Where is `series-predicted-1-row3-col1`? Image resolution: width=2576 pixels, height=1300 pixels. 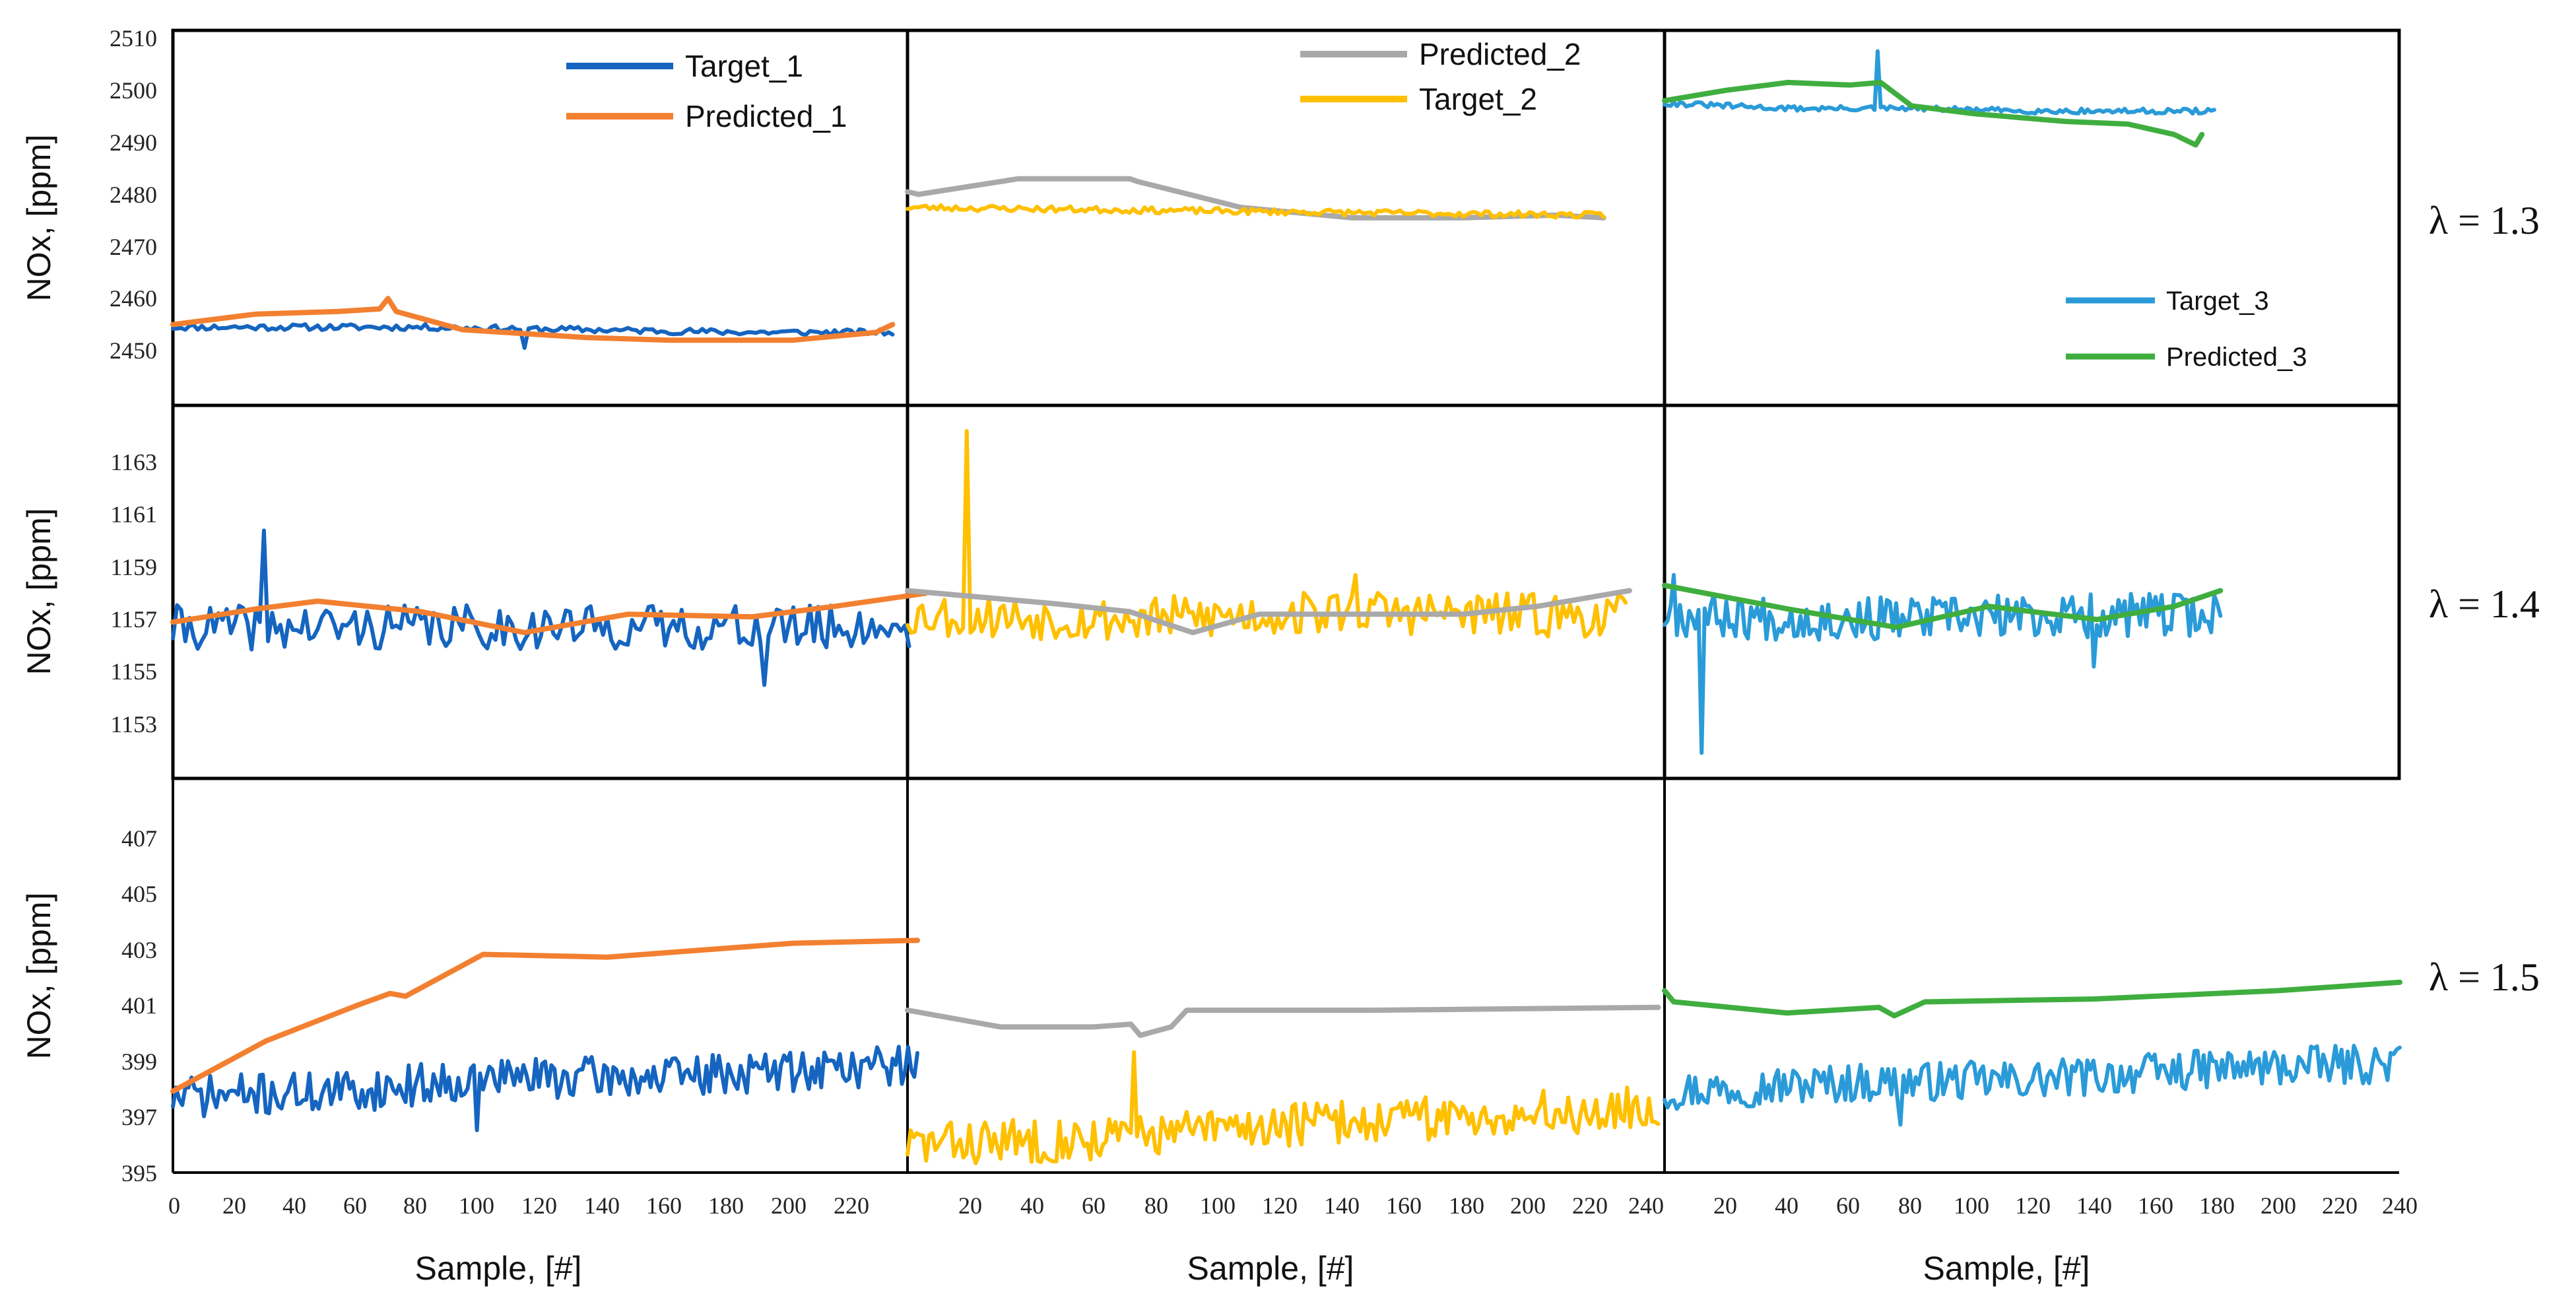
series-predicted-1-row3-col1 is located at coordinates (545, 1016).